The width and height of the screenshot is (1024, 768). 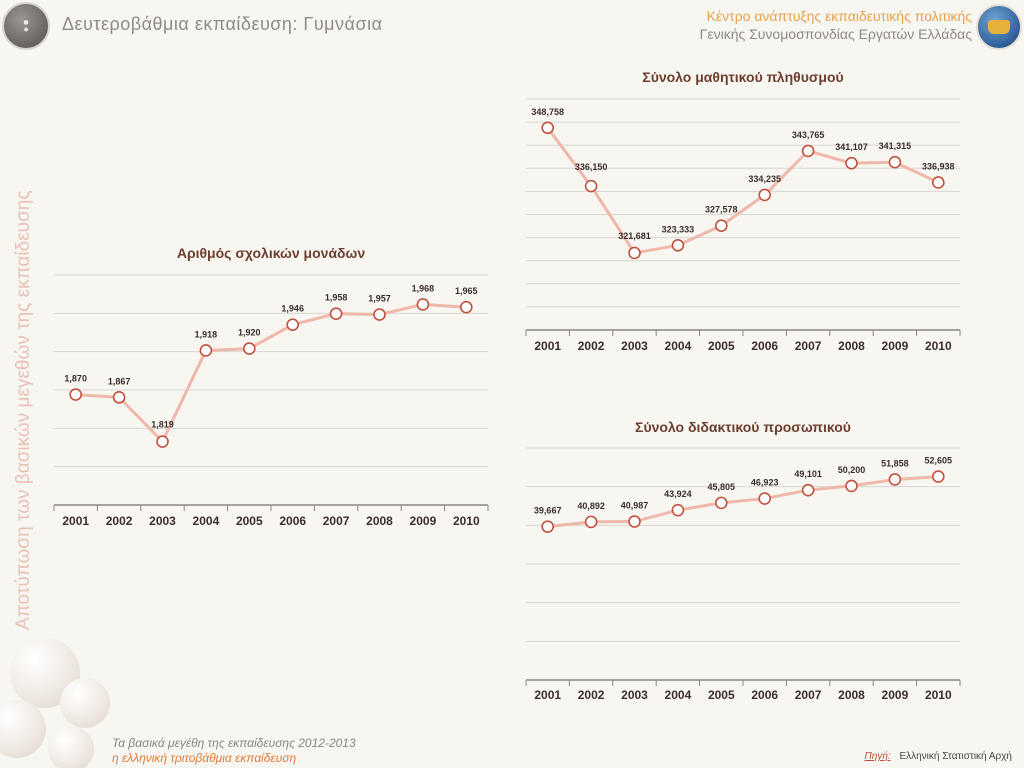 I want to click on data-label: 49,101, so click(x=808, y=474).